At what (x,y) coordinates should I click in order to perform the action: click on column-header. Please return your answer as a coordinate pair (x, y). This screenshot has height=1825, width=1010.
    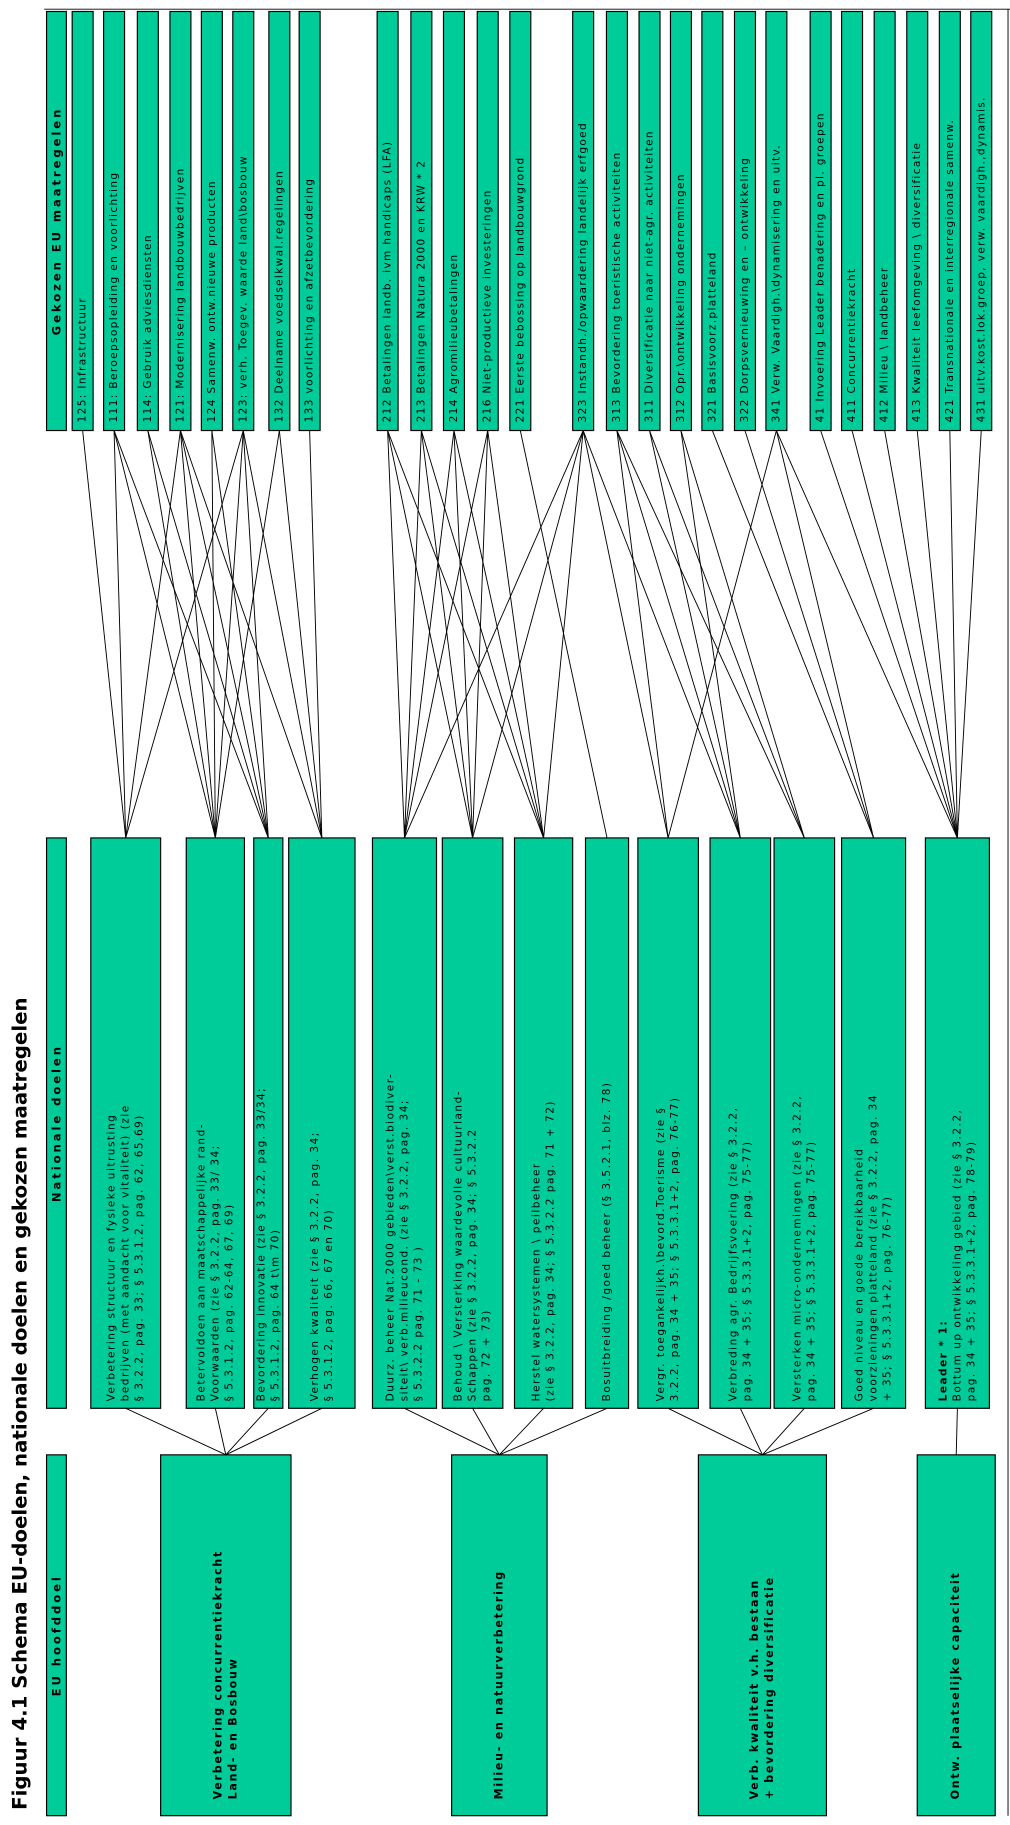
    Looking at the image, I should click on (56, 221).